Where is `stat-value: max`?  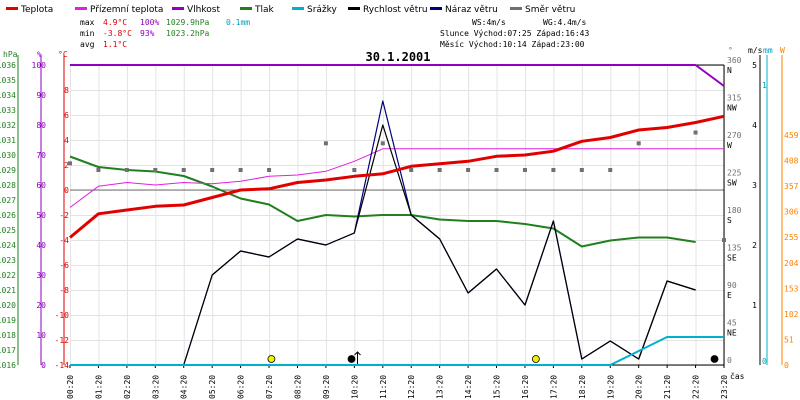
stat-value: max is located at coordinates (87, 22).